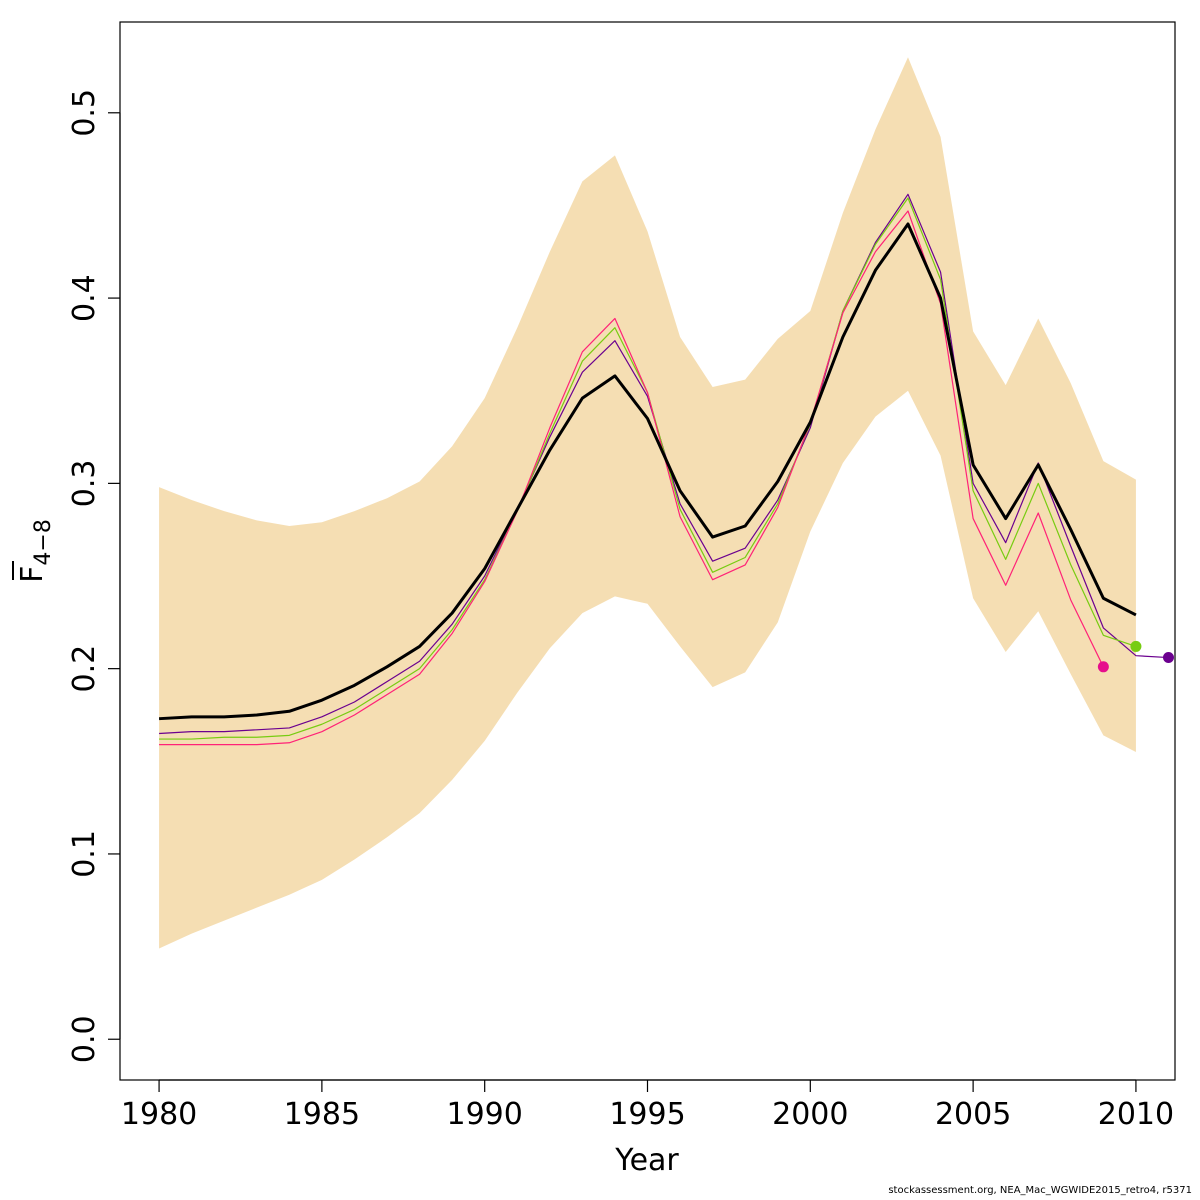 The image size is (1200, 1200). I want to click on x-tick-label: 1985, so click(322, 1114).